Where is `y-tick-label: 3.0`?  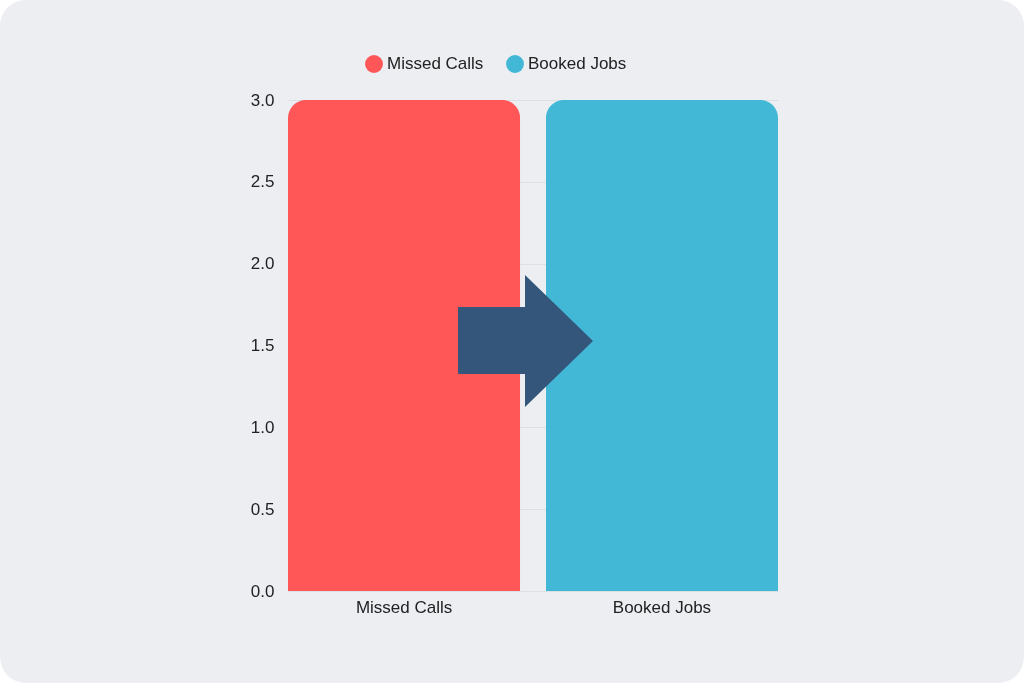 y-tick-label: 3.0 is located at coordinates (262, 100).